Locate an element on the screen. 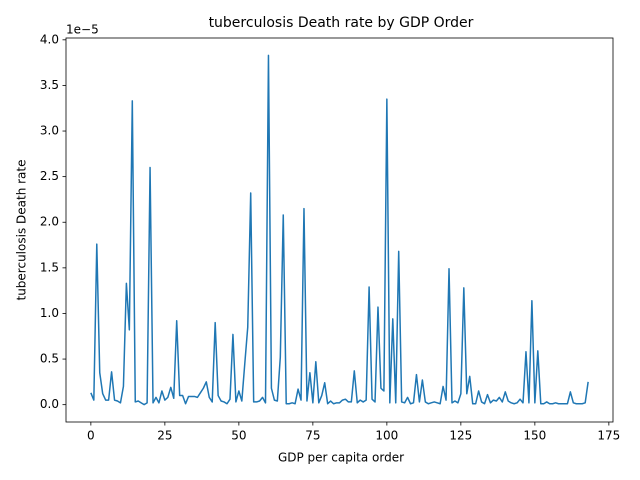  y-tick-label: 0.5 is located at coordinates (49, 359).